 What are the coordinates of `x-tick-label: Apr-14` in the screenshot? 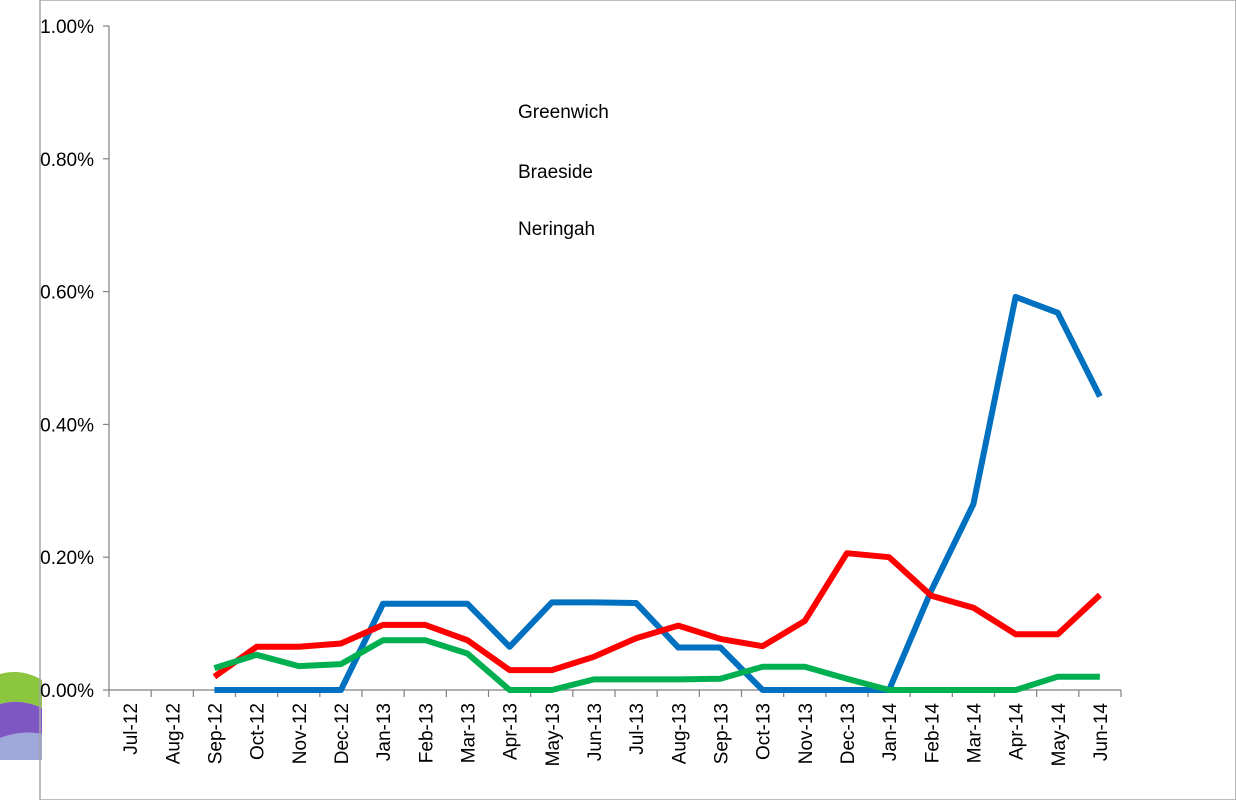 It's located at (1017, 731).